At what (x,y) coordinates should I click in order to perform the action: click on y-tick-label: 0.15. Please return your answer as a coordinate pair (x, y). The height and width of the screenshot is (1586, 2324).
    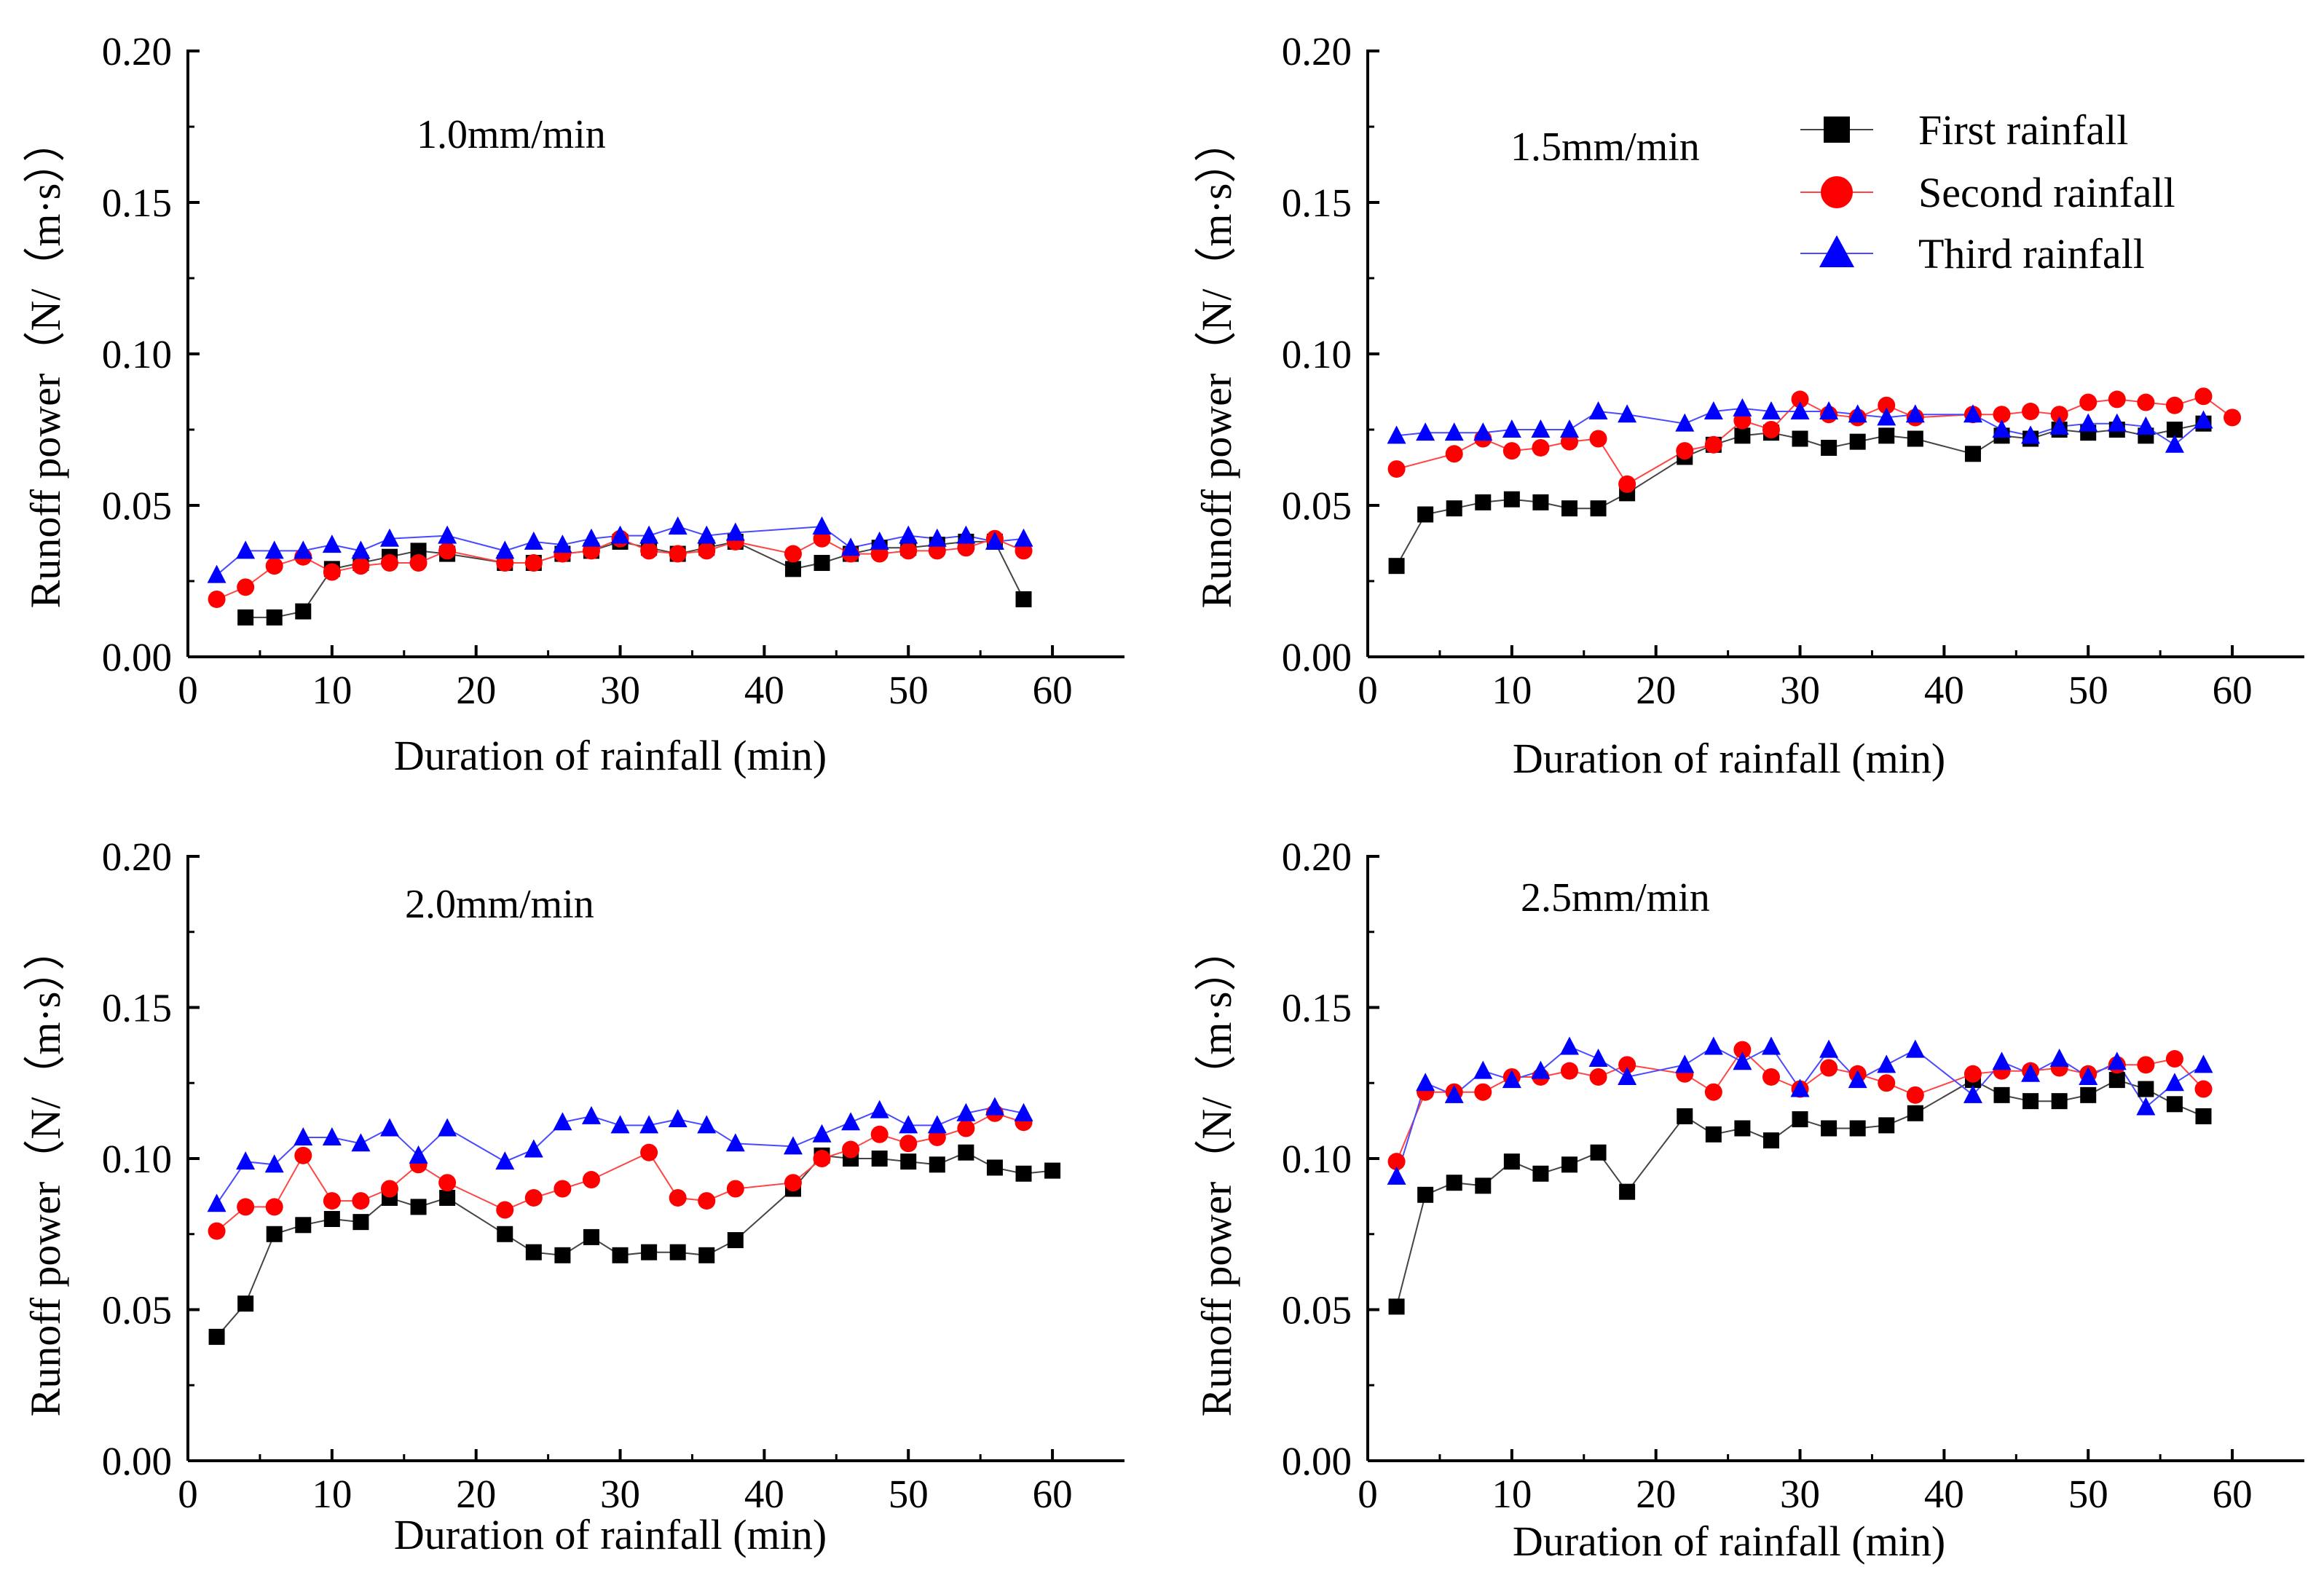
    Looking at the image, I should click on (137, 203).